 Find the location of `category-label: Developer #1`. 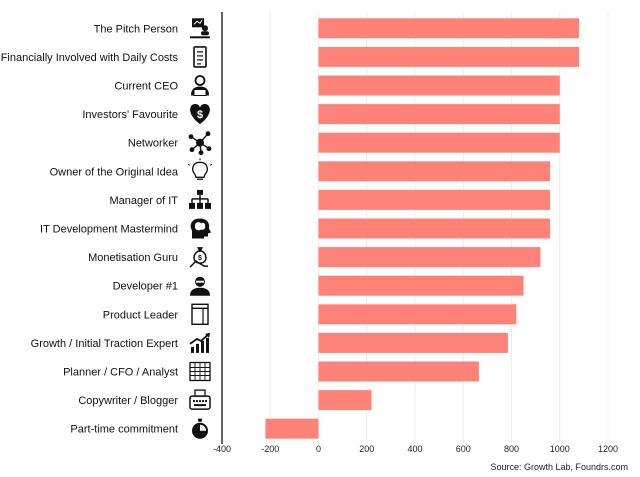

category-label: Developer #1 is located at coordinates (145, 287).